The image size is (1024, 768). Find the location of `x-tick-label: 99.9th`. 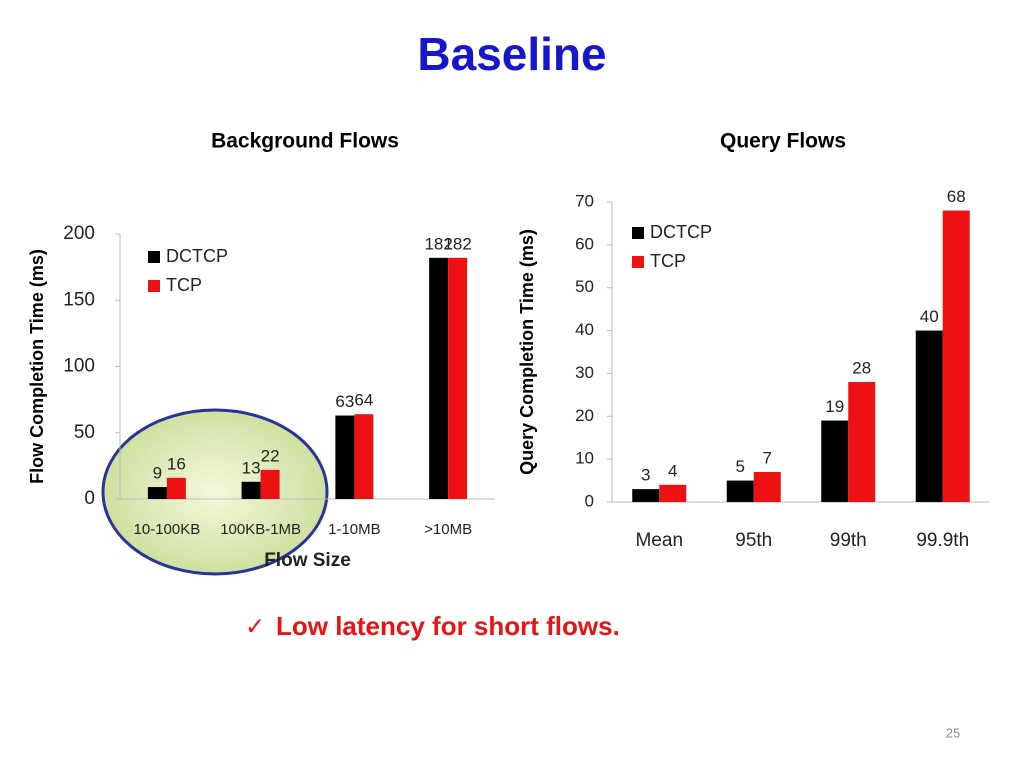

x-tick-label: 99.9th is located at coordinates (942, 540).